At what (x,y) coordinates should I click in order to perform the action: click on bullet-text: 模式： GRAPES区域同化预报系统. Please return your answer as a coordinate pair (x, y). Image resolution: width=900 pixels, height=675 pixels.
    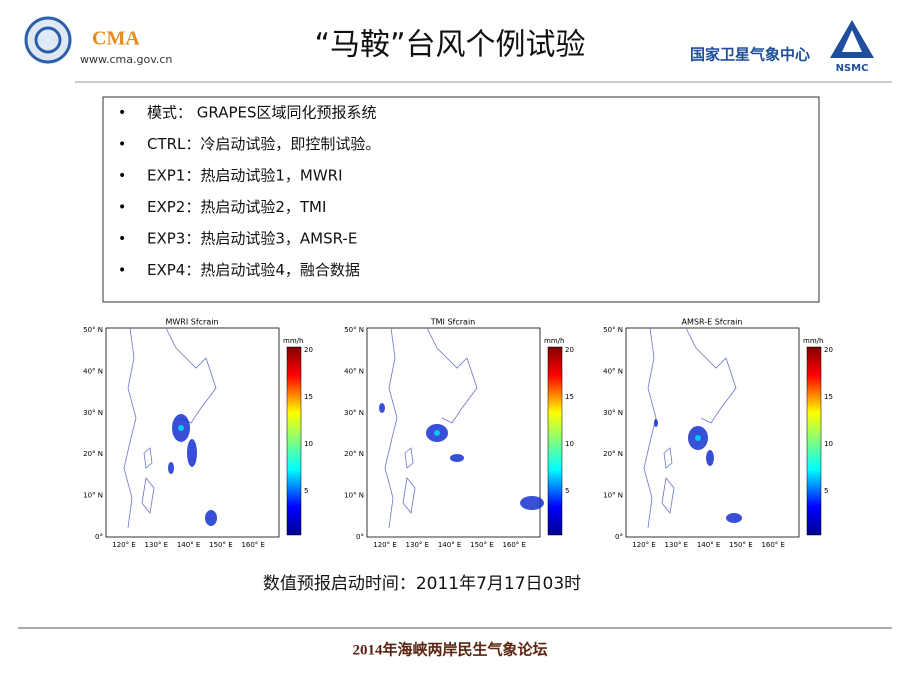
    Looking at the image, I should click on (262, 113).